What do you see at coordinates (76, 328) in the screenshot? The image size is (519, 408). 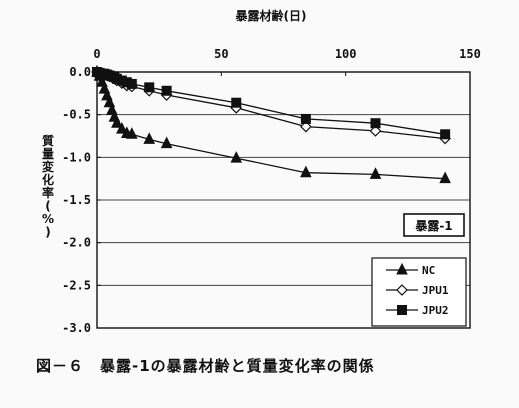 I see `y-tick-label: -3.0` at bounding box center [76, 328].